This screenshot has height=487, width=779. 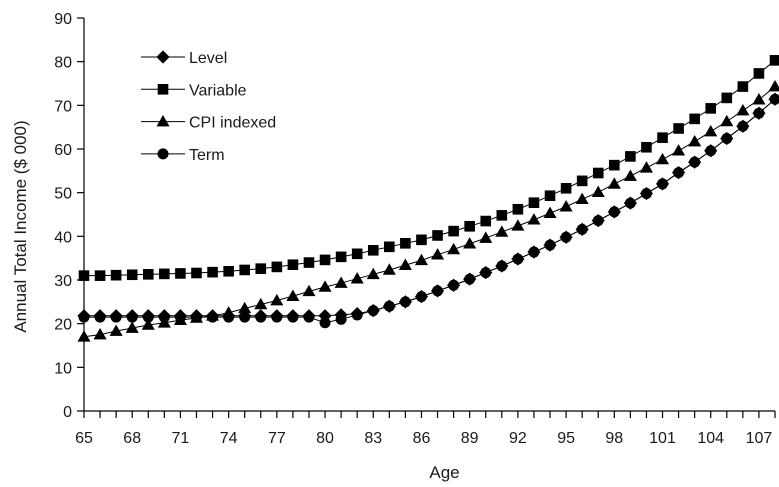 What do you see at coordinates (373, 438) in the screenshot?
I see `x-tick-label: 83` at bounding box center [373, 438].